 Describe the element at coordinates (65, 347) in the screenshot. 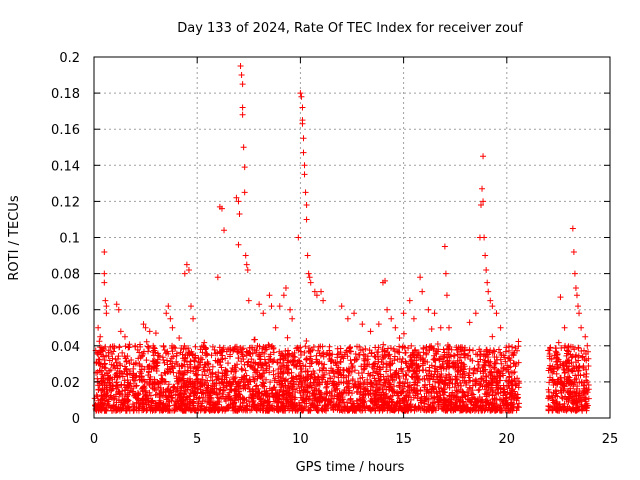

I see `y-tick-label: 0.04` at that location.